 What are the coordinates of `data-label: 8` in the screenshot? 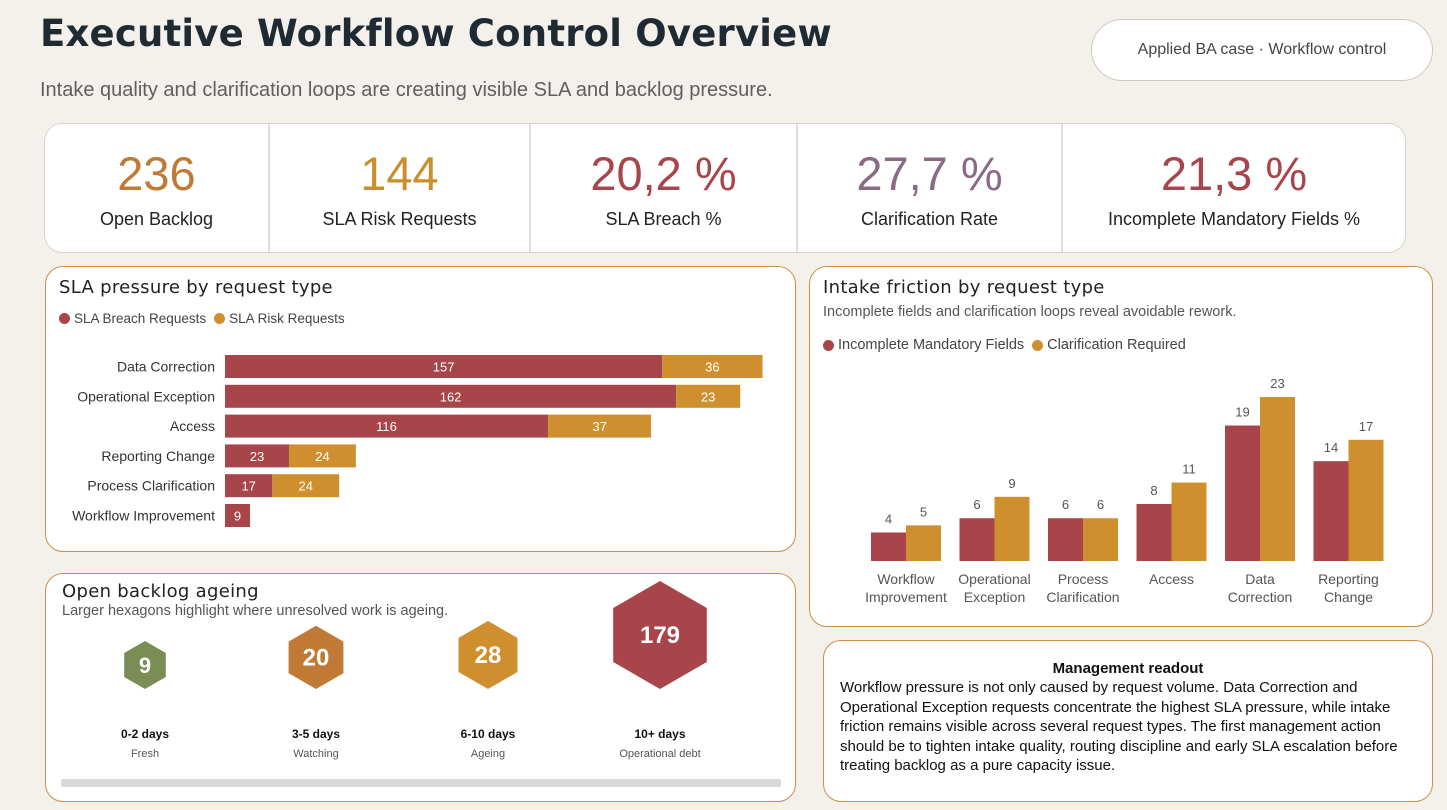 It's located at (1153, 490).